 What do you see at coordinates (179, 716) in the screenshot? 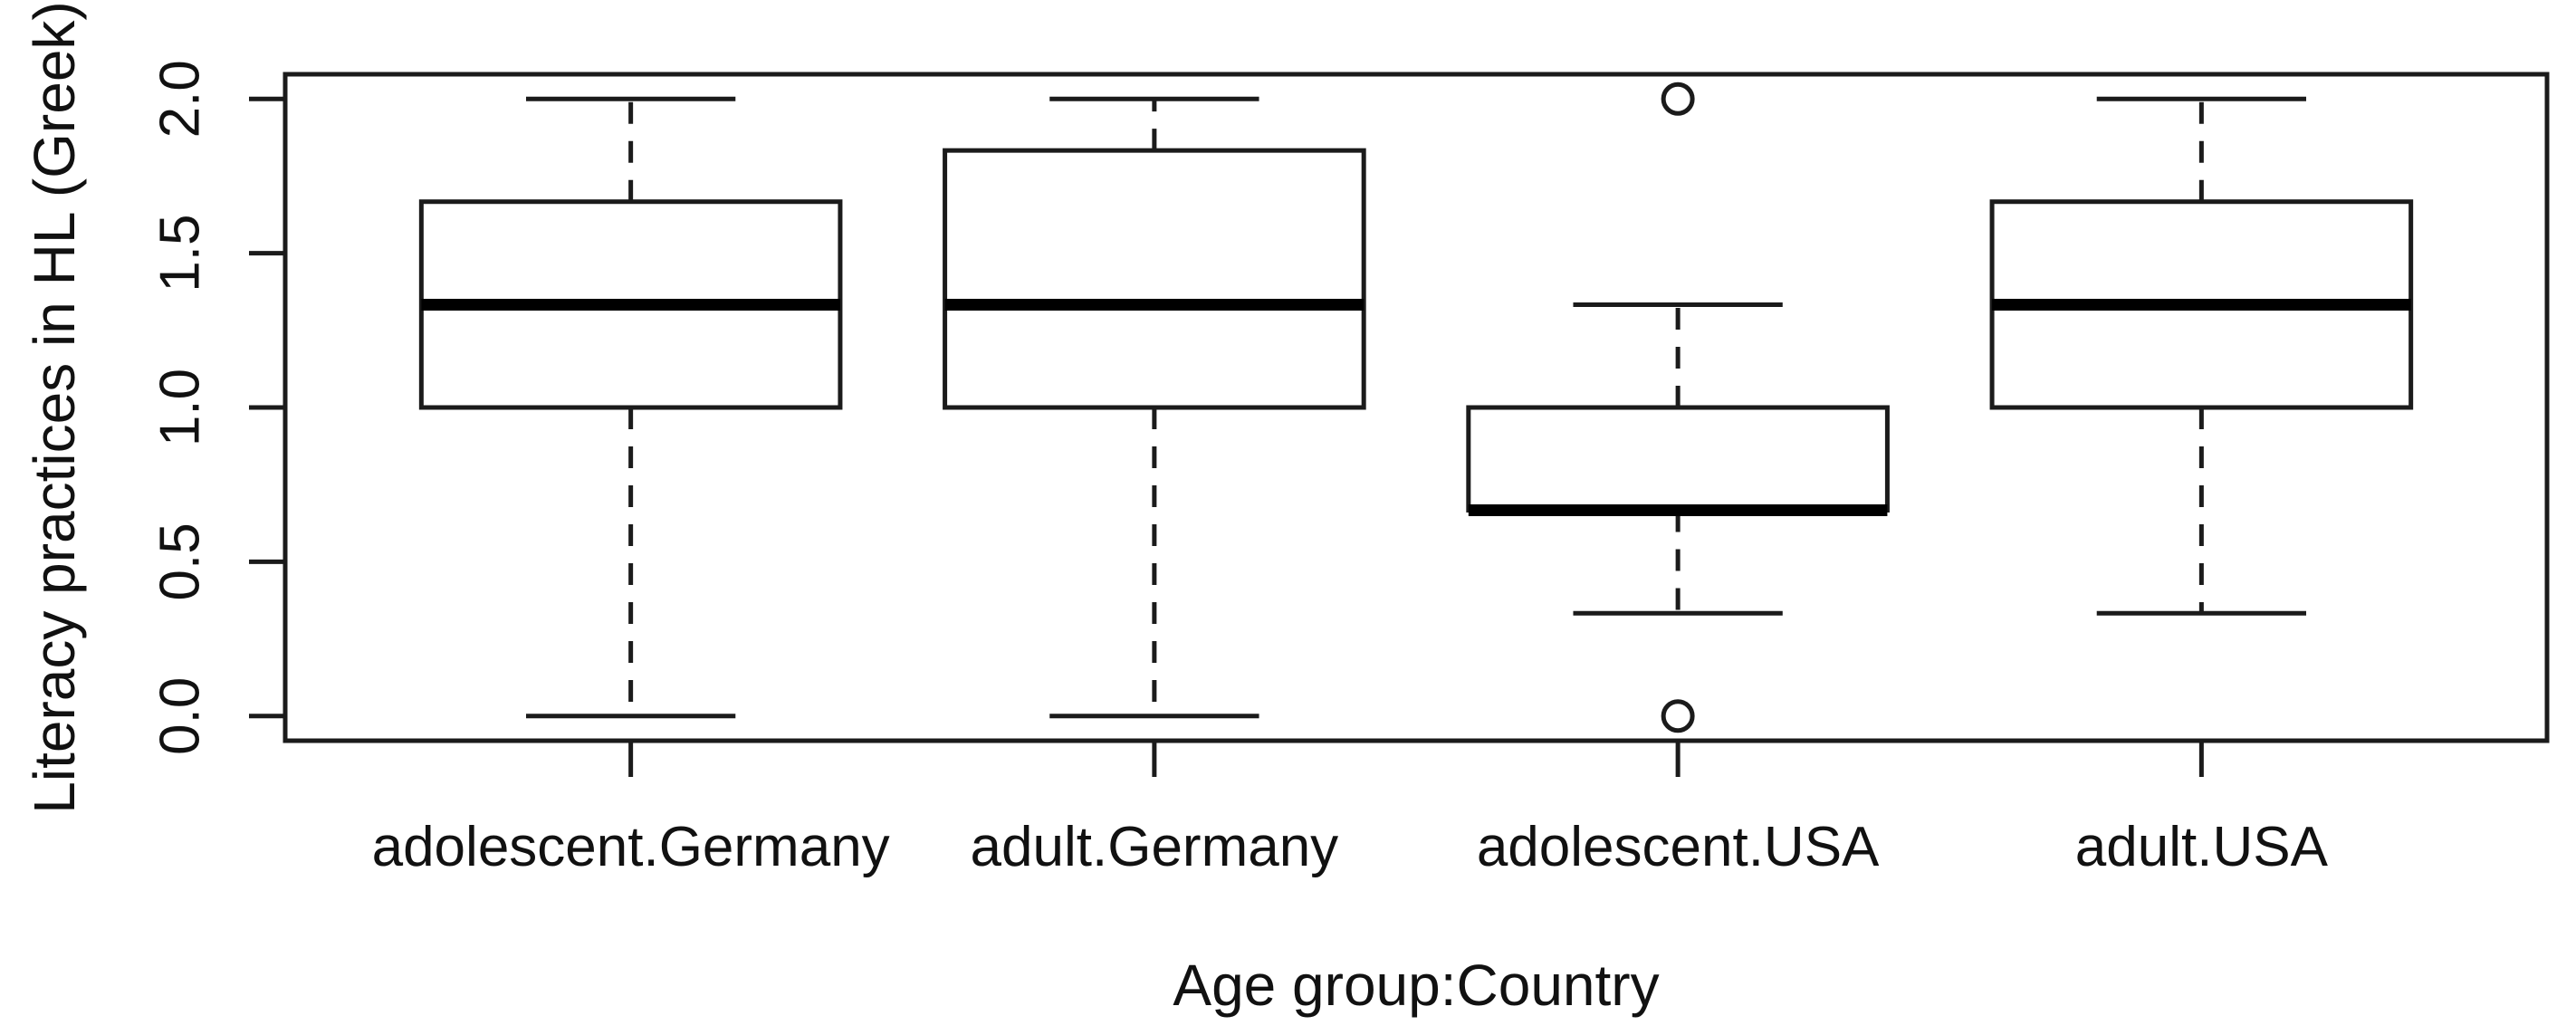
I see `y-tick-label: 0.0` at bounding box center [179, 716].